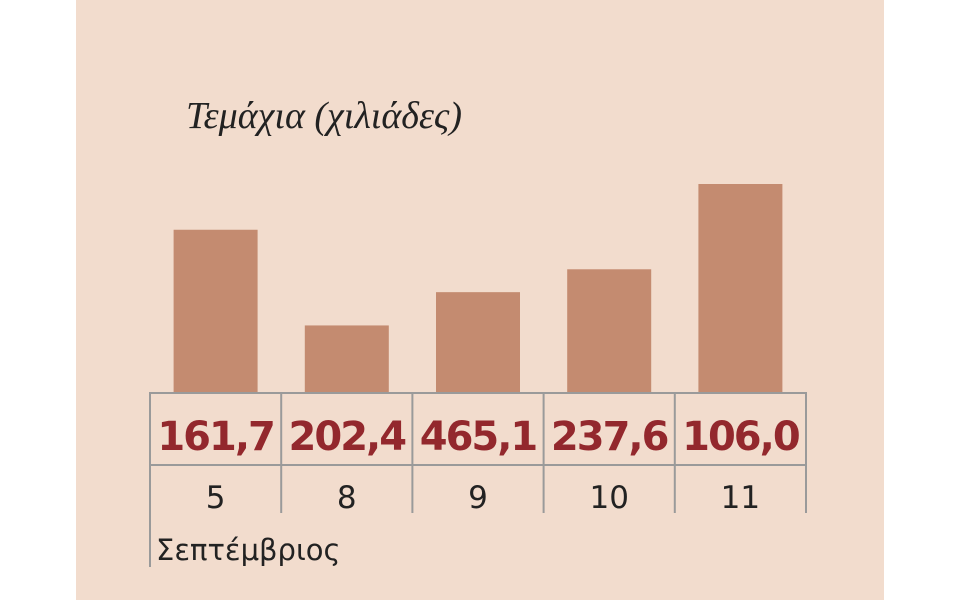 The width and height of the screenshot is (960, 600). Describe the element at coordinates (347, 437) in the screenshot. I see `value-label-8: 202,4` at that location.